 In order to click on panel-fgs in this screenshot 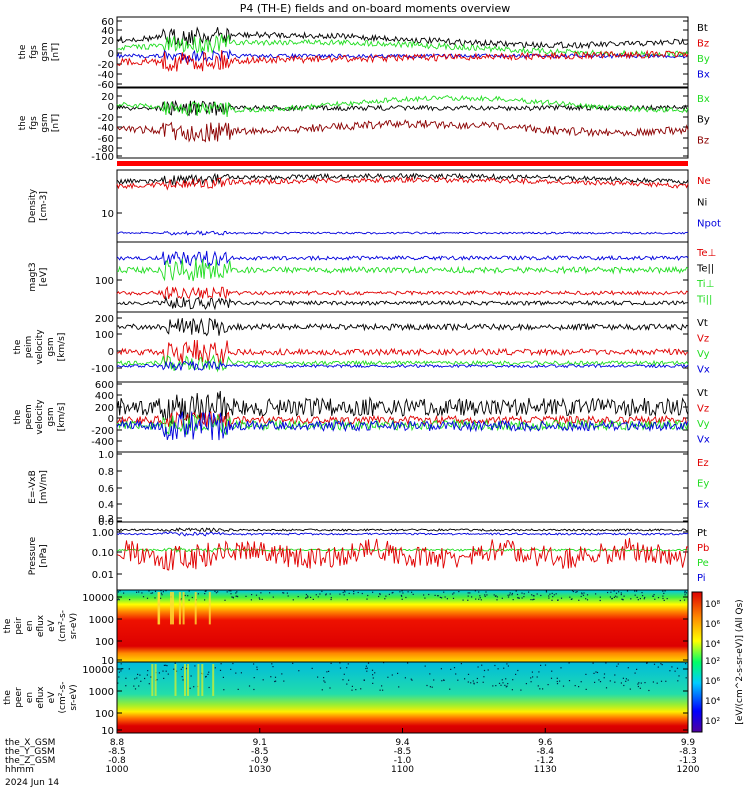, I will do `click(402, 52)`.